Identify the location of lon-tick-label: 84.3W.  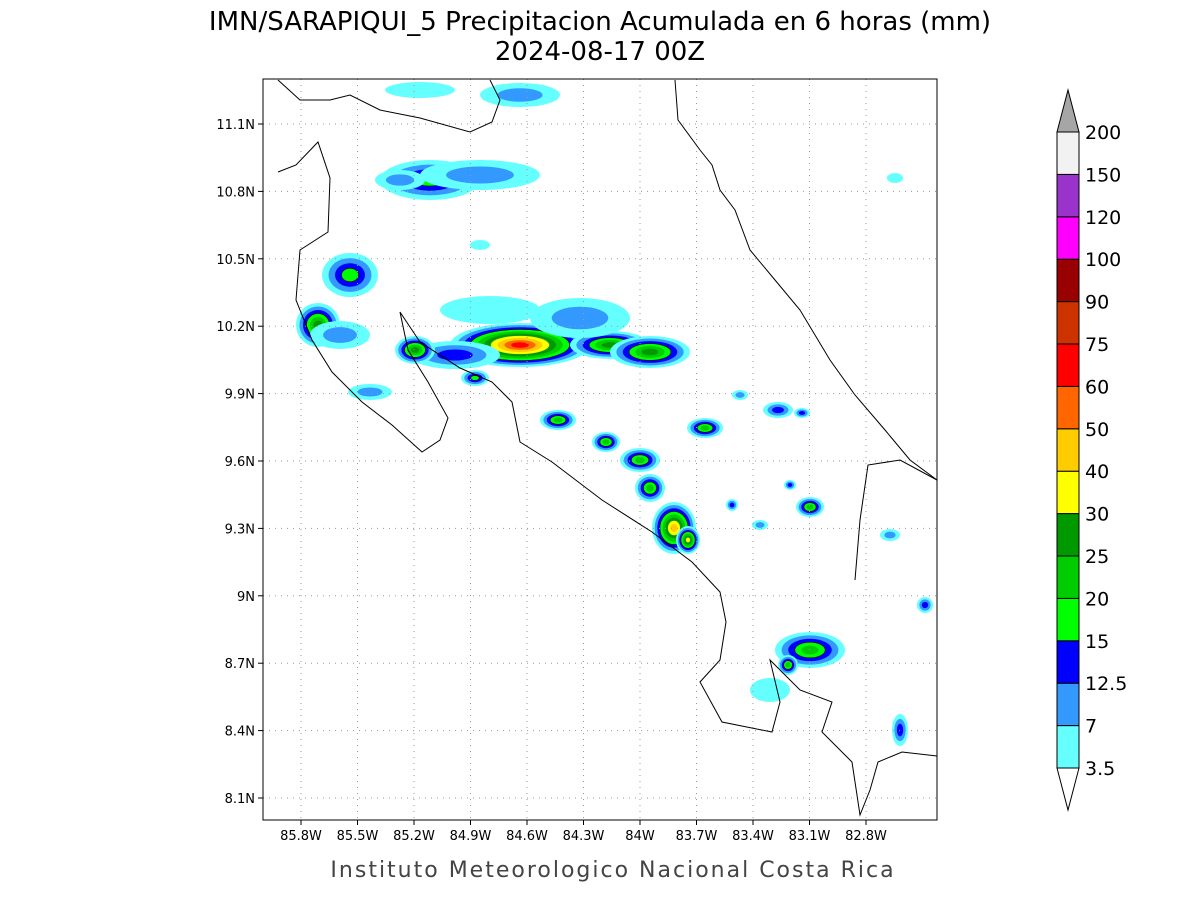
(584, 836).